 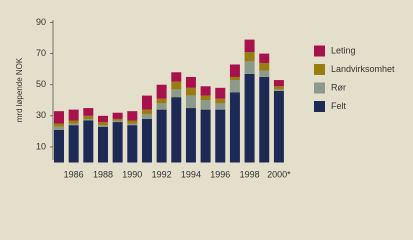 What do you see at coordinates (220, 174) in the screenshot?
I see `x-tick-label: 1996` at bounding box center [220, 174].